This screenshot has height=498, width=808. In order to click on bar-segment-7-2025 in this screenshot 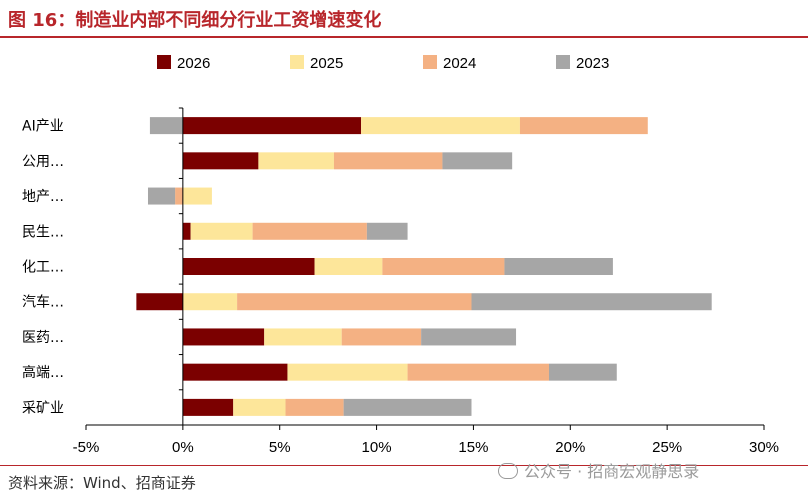, I will do `click(347, 372)`.